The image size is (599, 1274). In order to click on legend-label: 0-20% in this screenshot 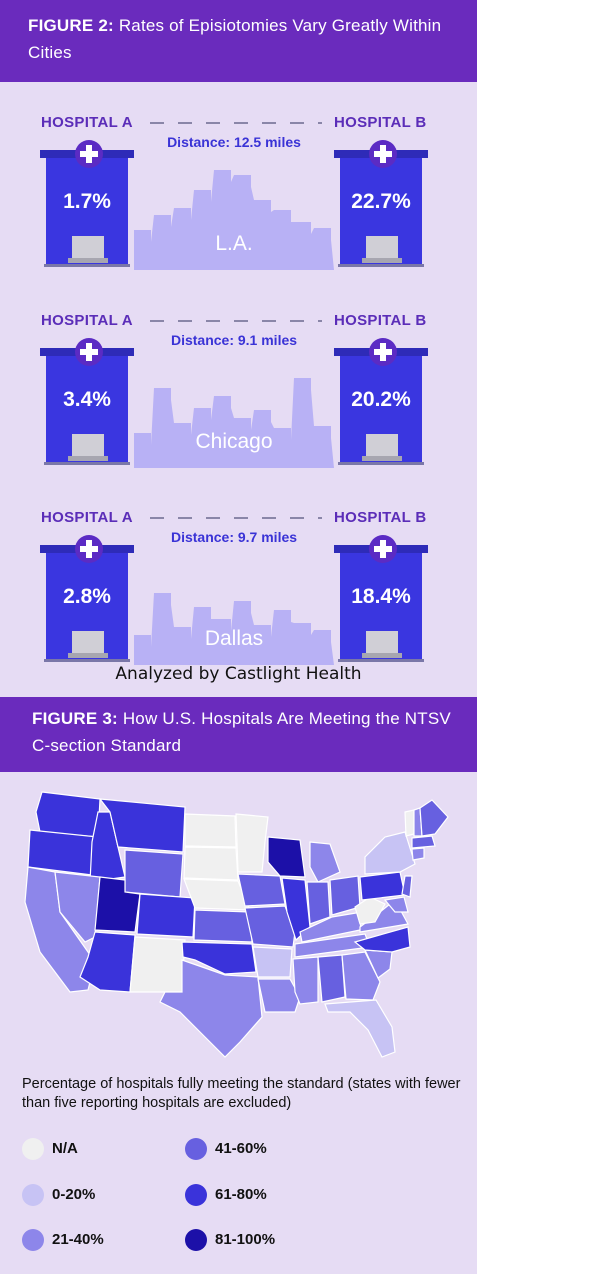, I will do `click(74, 1194)`.